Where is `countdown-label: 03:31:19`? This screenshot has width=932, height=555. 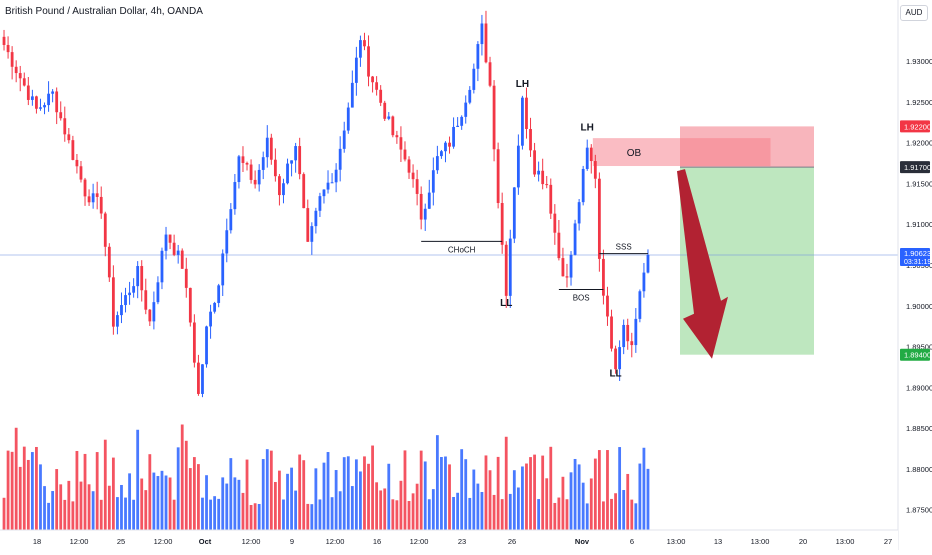 countdown-label: 03:31:19 is located at coordinates (917, 262).